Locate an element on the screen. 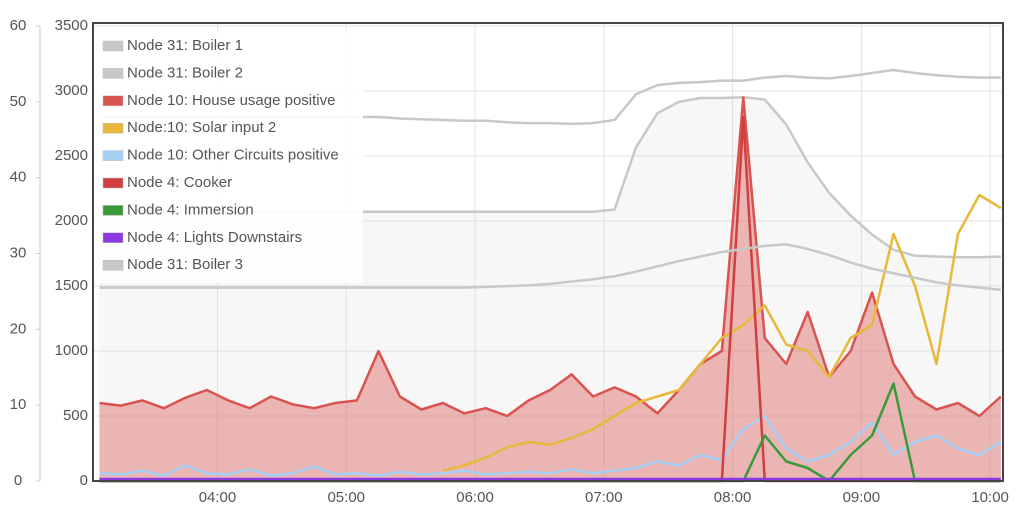 The image size is (1019, 523). y-tick-label: 40 is located at coordinates (18, 177).